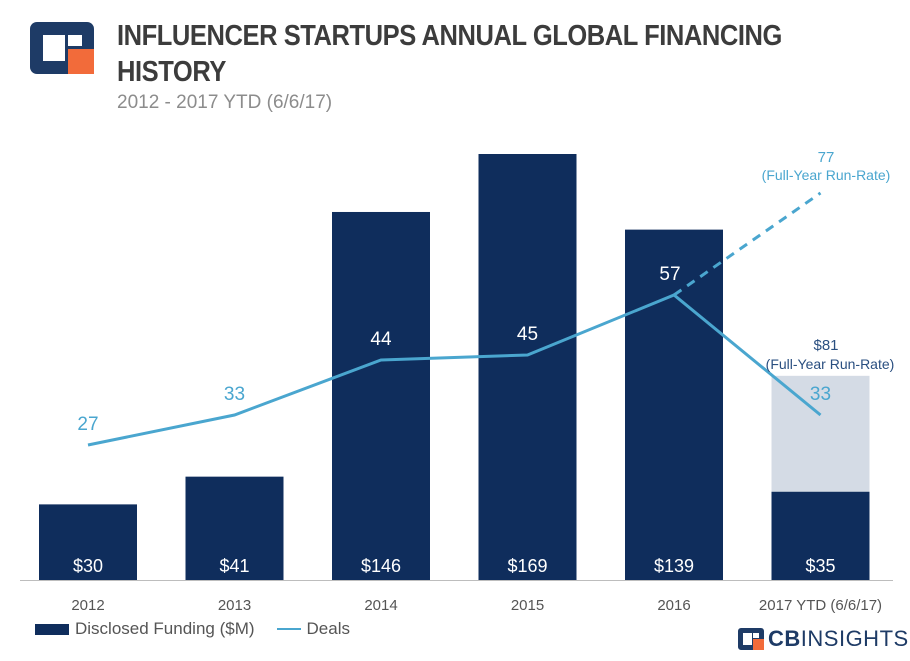 The image size is (910, 661). Describe the element at coordinates (88, 542) in the screenshot. I see `bar-2012` at that location.